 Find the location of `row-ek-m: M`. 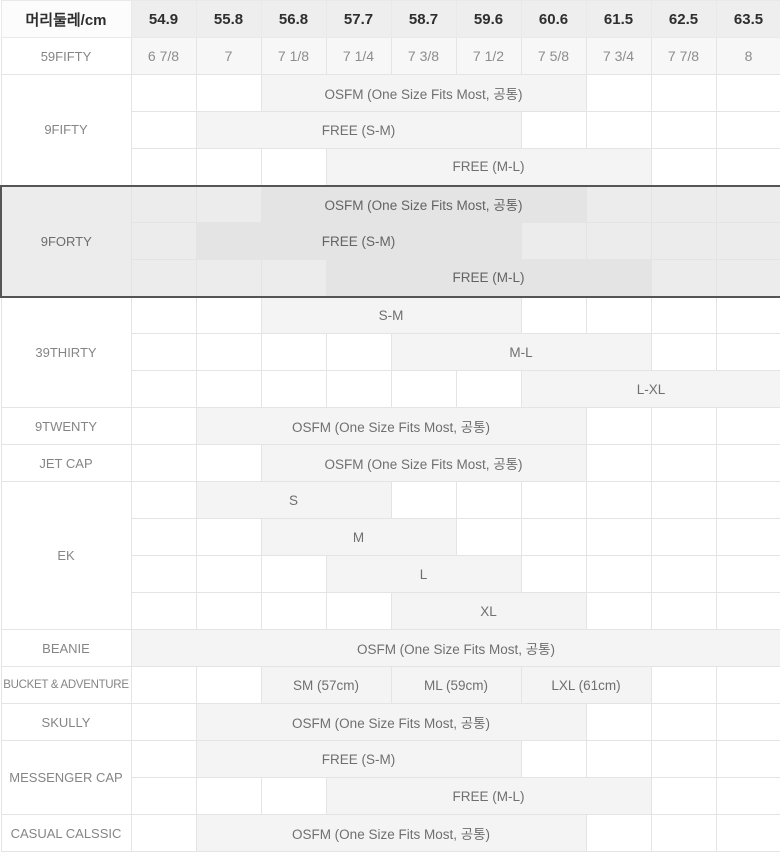

row-ek-m: M is located at coordinates (390, 537).